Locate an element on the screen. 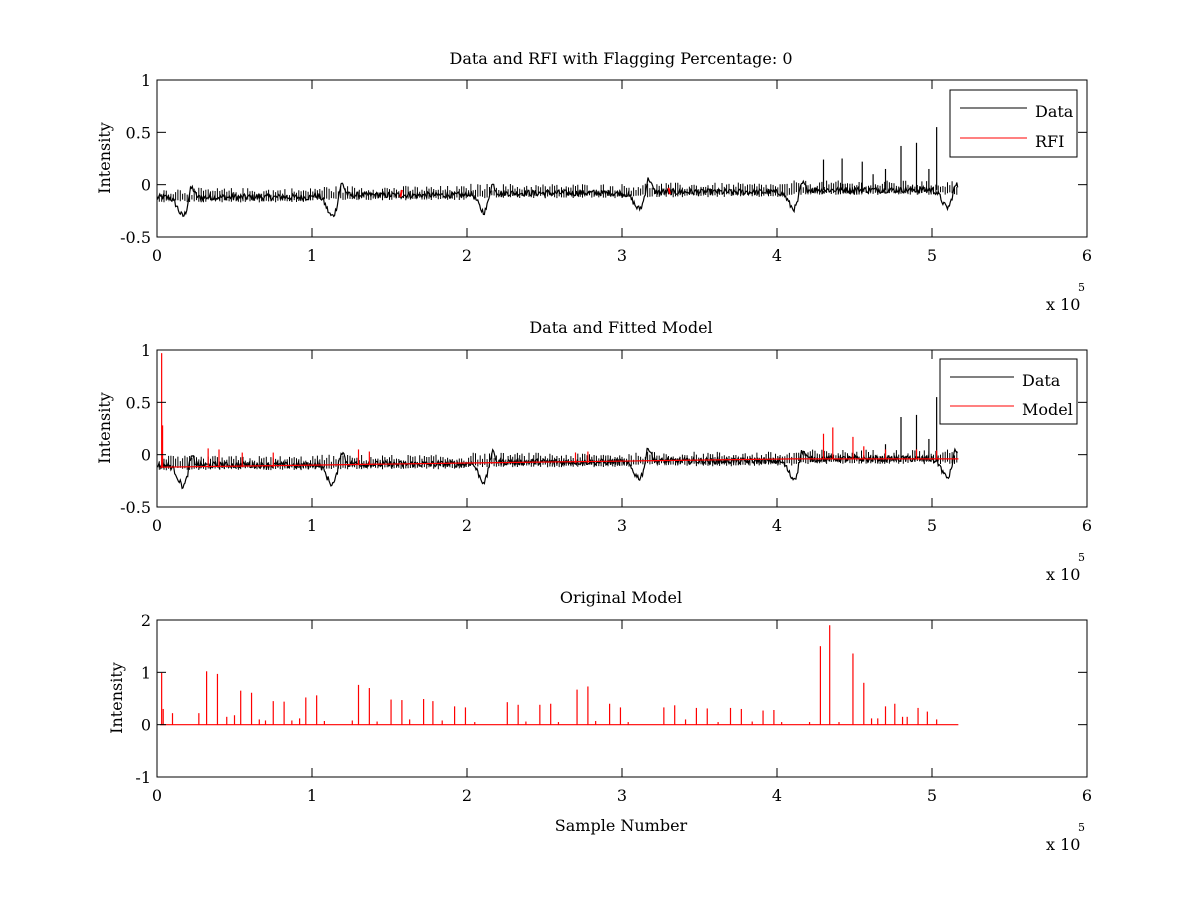  subplot-2-legend-box is located at coordinates (1008, 391).